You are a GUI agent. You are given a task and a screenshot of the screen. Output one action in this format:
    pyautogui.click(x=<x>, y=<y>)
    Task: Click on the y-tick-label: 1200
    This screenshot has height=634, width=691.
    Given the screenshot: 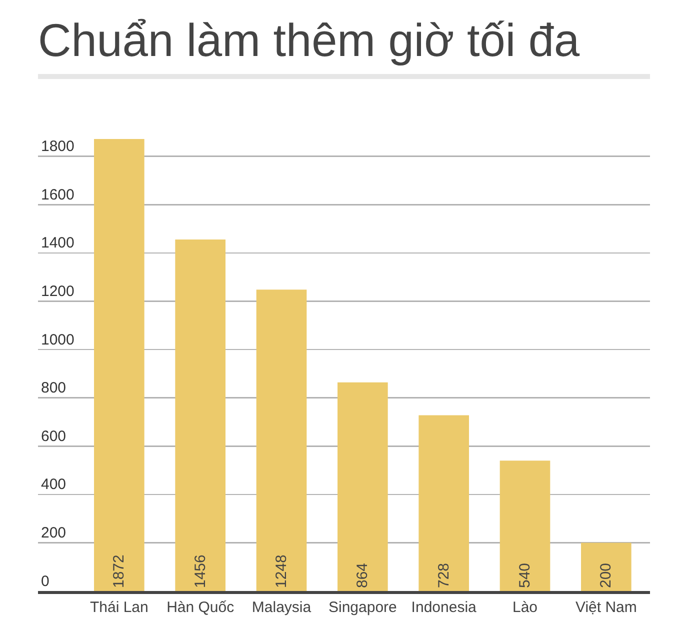 What is the action you would take?
    pyautogui.click(x=57, y=291)
    